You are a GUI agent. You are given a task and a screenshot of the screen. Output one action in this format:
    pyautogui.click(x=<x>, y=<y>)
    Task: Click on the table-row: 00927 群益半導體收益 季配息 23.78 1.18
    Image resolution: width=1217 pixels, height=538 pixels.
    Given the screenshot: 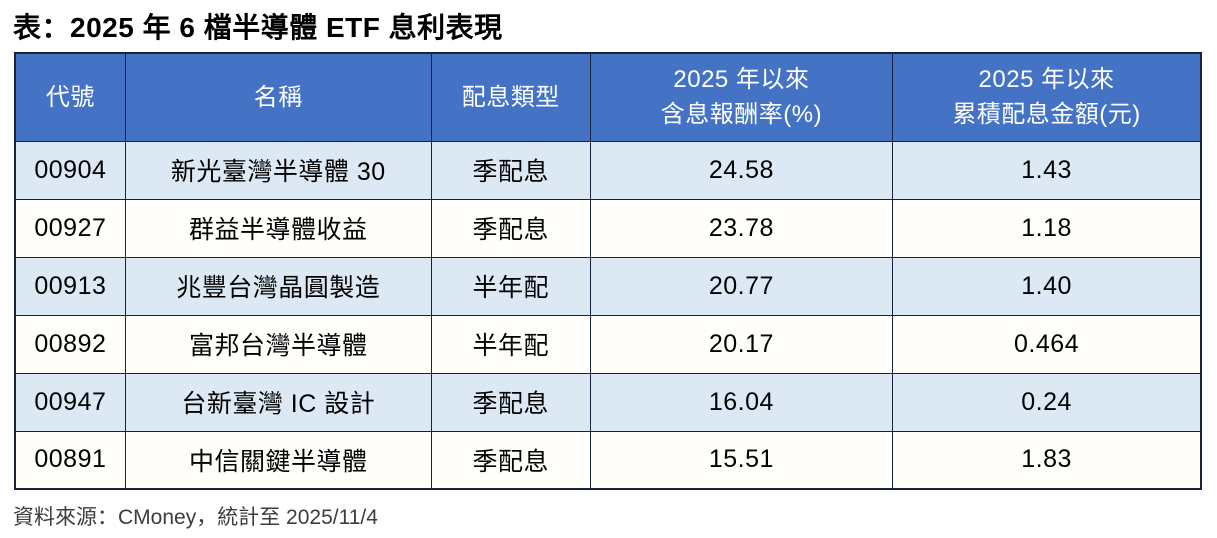 What is the action you would take?
    pyautogui.click(x=608, y=228)
    